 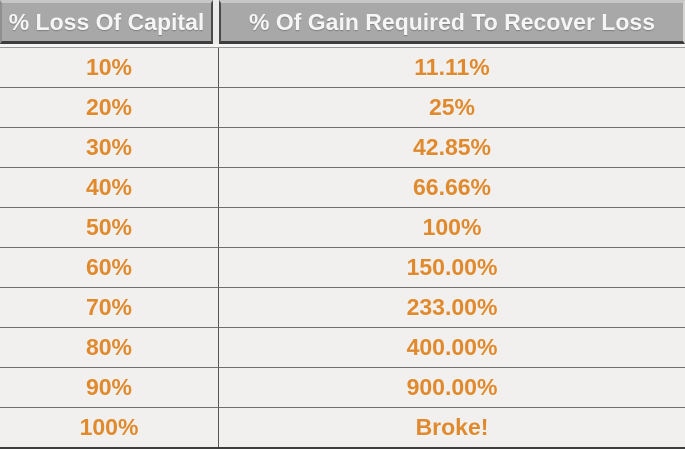 What do you see at coordinates (342, 268) in the screenshot?
I see `table-row: 60% 150.00%` at bounding box center [342, 268].